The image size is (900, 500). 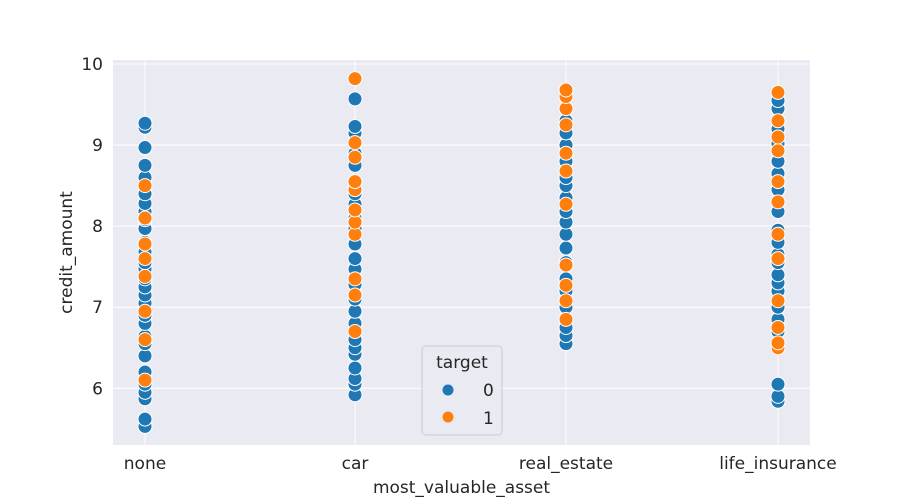 I want to click on y-tick-label: 7, so click(x=97, y=308).